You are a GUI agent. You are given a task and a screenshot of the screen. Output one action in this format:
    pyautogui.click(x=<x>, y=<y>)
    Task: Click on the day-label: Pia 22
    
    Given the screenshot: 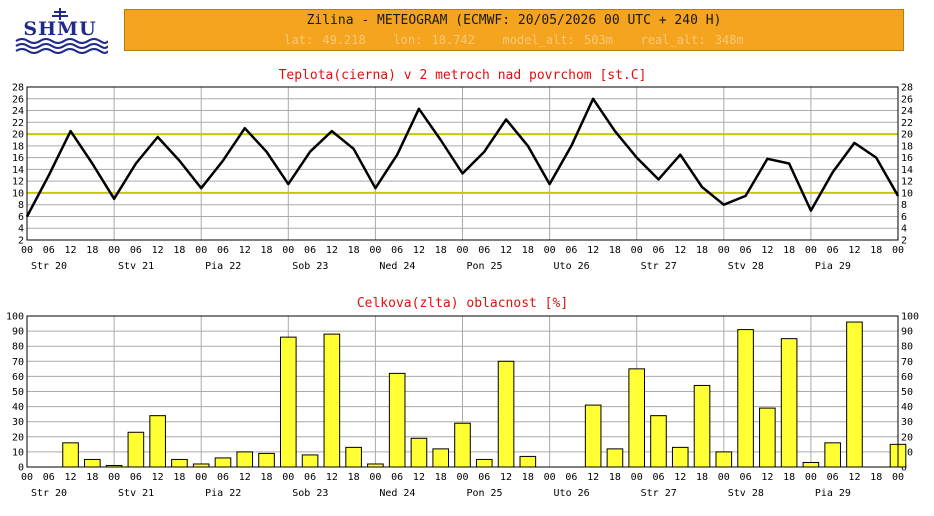 What is the action you would take?
    pyautogui.click(x=223, y=493)
    